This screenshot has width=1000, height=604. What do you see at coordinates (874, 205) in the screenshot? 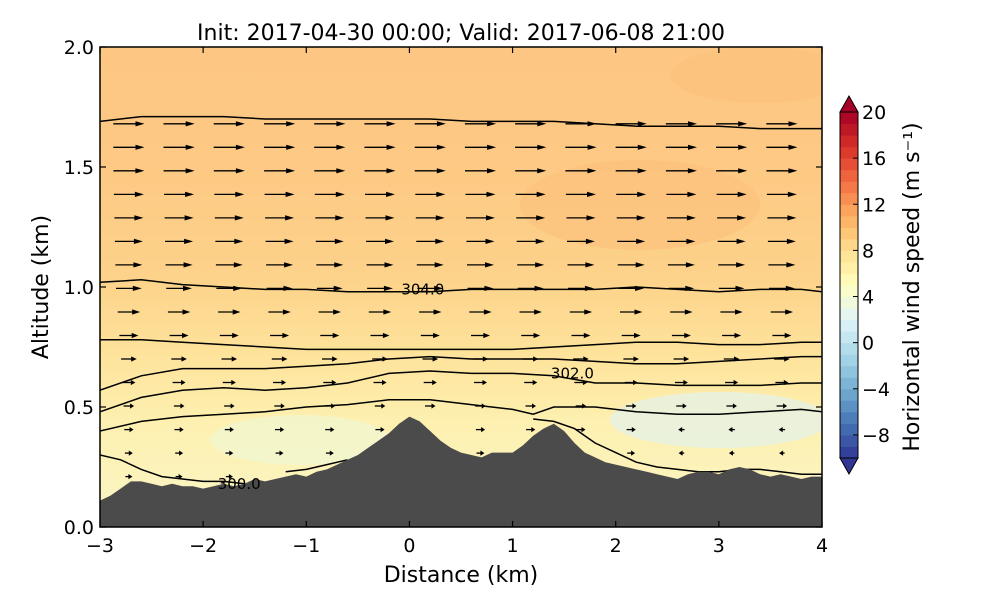
I see `colorbar-tick-label: 12` at bounding box center [874, 205].